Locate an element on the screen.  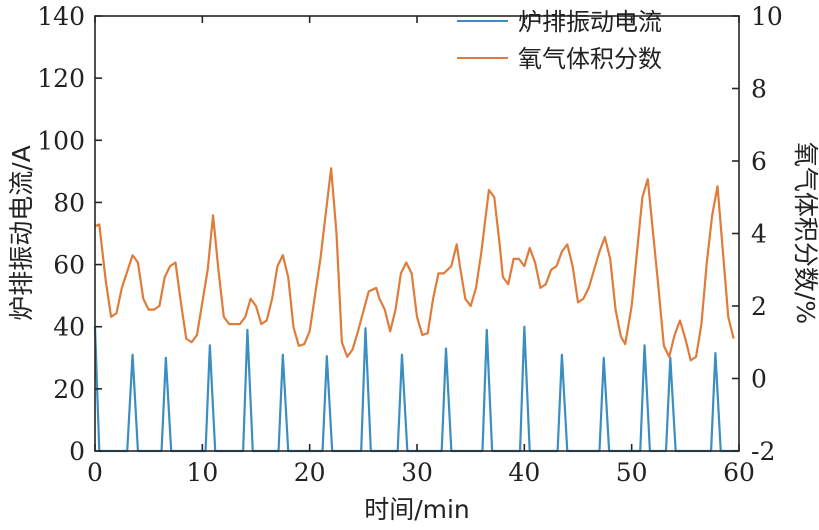
y-left-tick-label: 60 is located at coordinates (69, 265).